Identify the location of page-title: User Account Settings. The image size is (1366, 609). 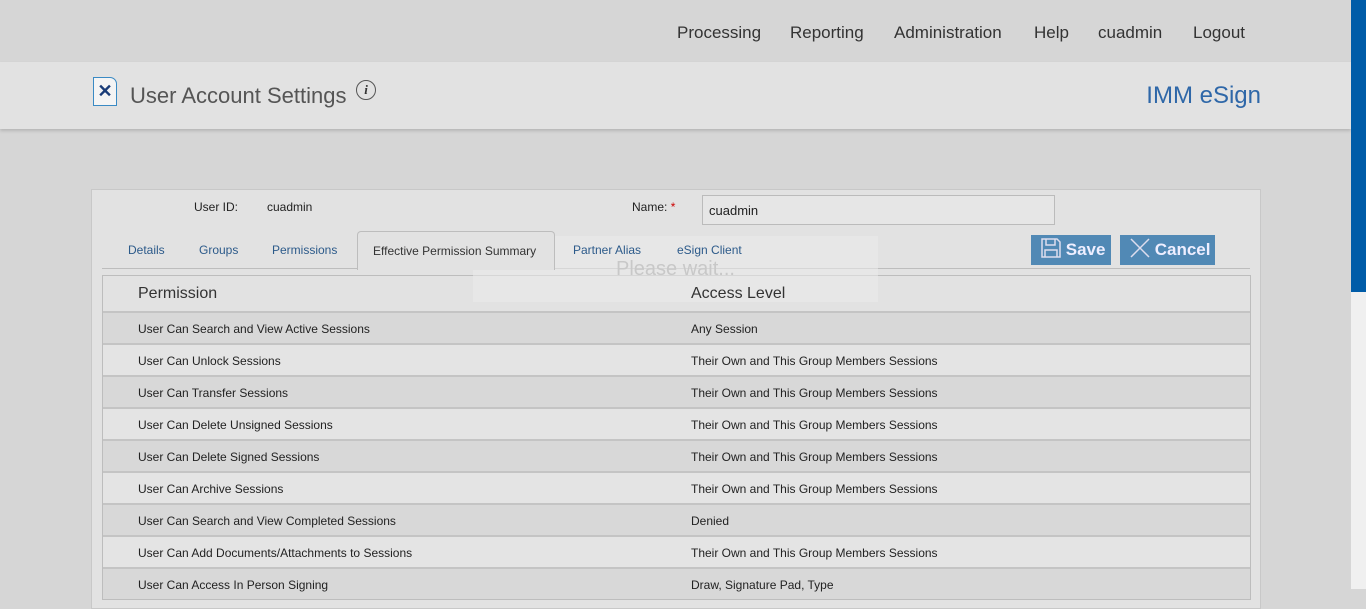
(238, 95).